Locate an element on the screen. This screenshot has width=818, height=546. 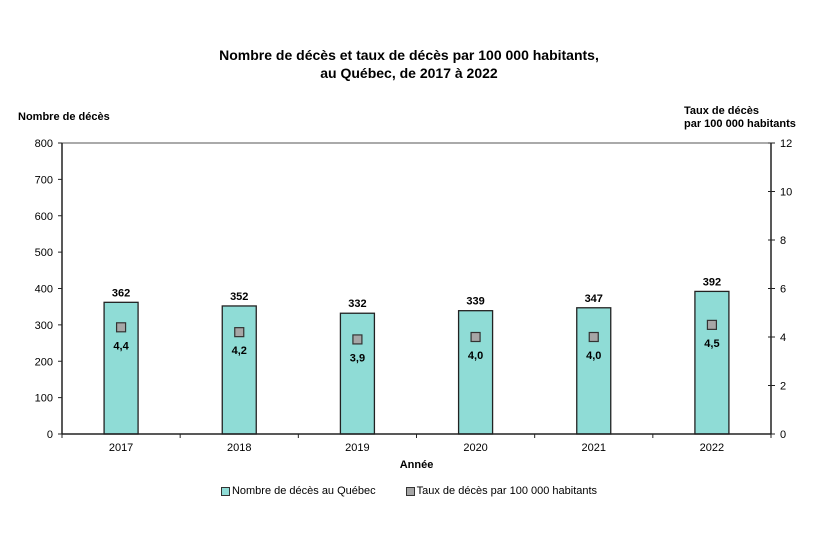
rate-value-label-2017: 4,4 is located at coordinates (121, 346).